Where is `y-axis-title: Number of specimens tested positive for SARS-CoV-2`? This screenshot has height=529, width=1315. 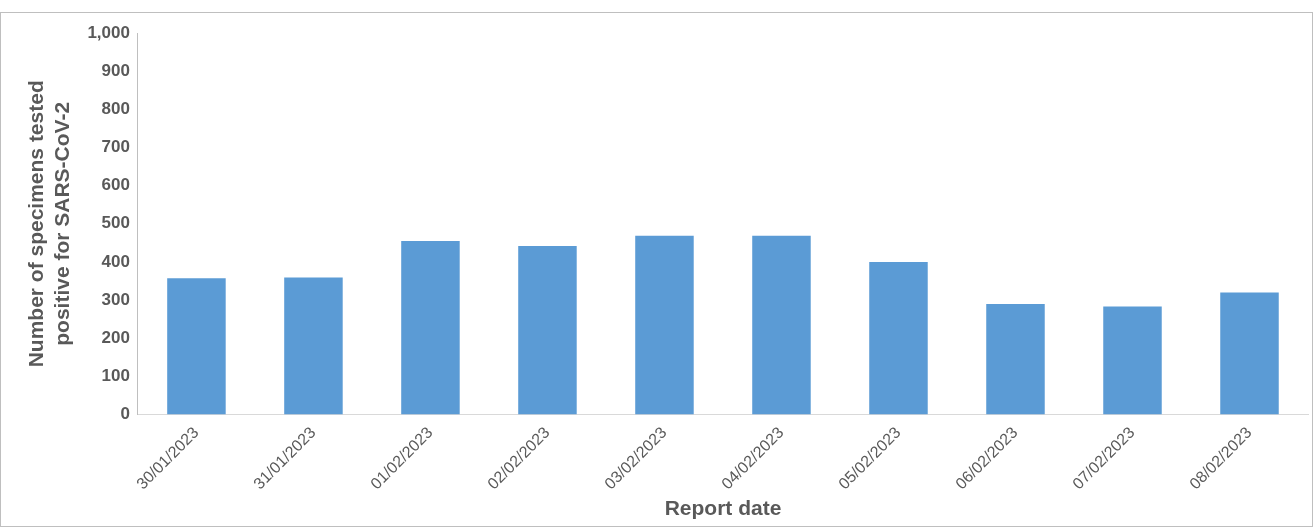
y-axis-title: Number of specimens tested positive for SARS-CoV-2 is located at coordinates (48, 224).